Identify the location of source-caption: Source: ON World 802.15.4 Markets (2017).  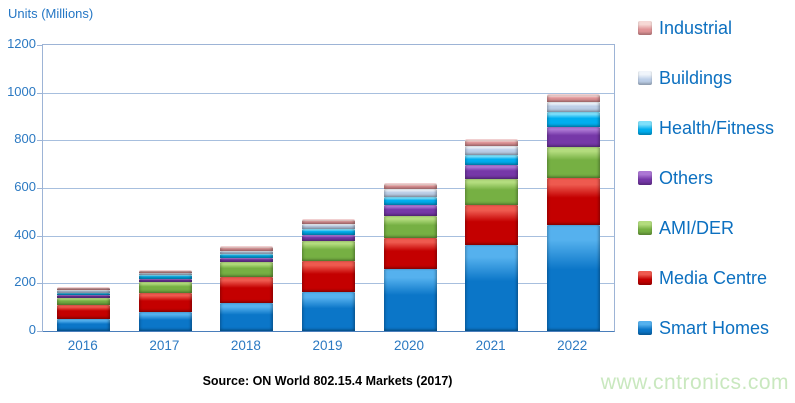
(327, 381).